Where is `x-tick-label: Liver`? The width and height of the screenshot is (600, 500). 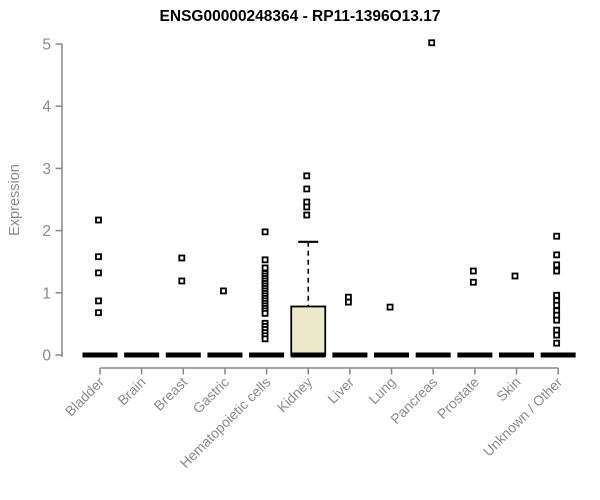
x-tick-label: Liver is located at coordinates (340, 390).